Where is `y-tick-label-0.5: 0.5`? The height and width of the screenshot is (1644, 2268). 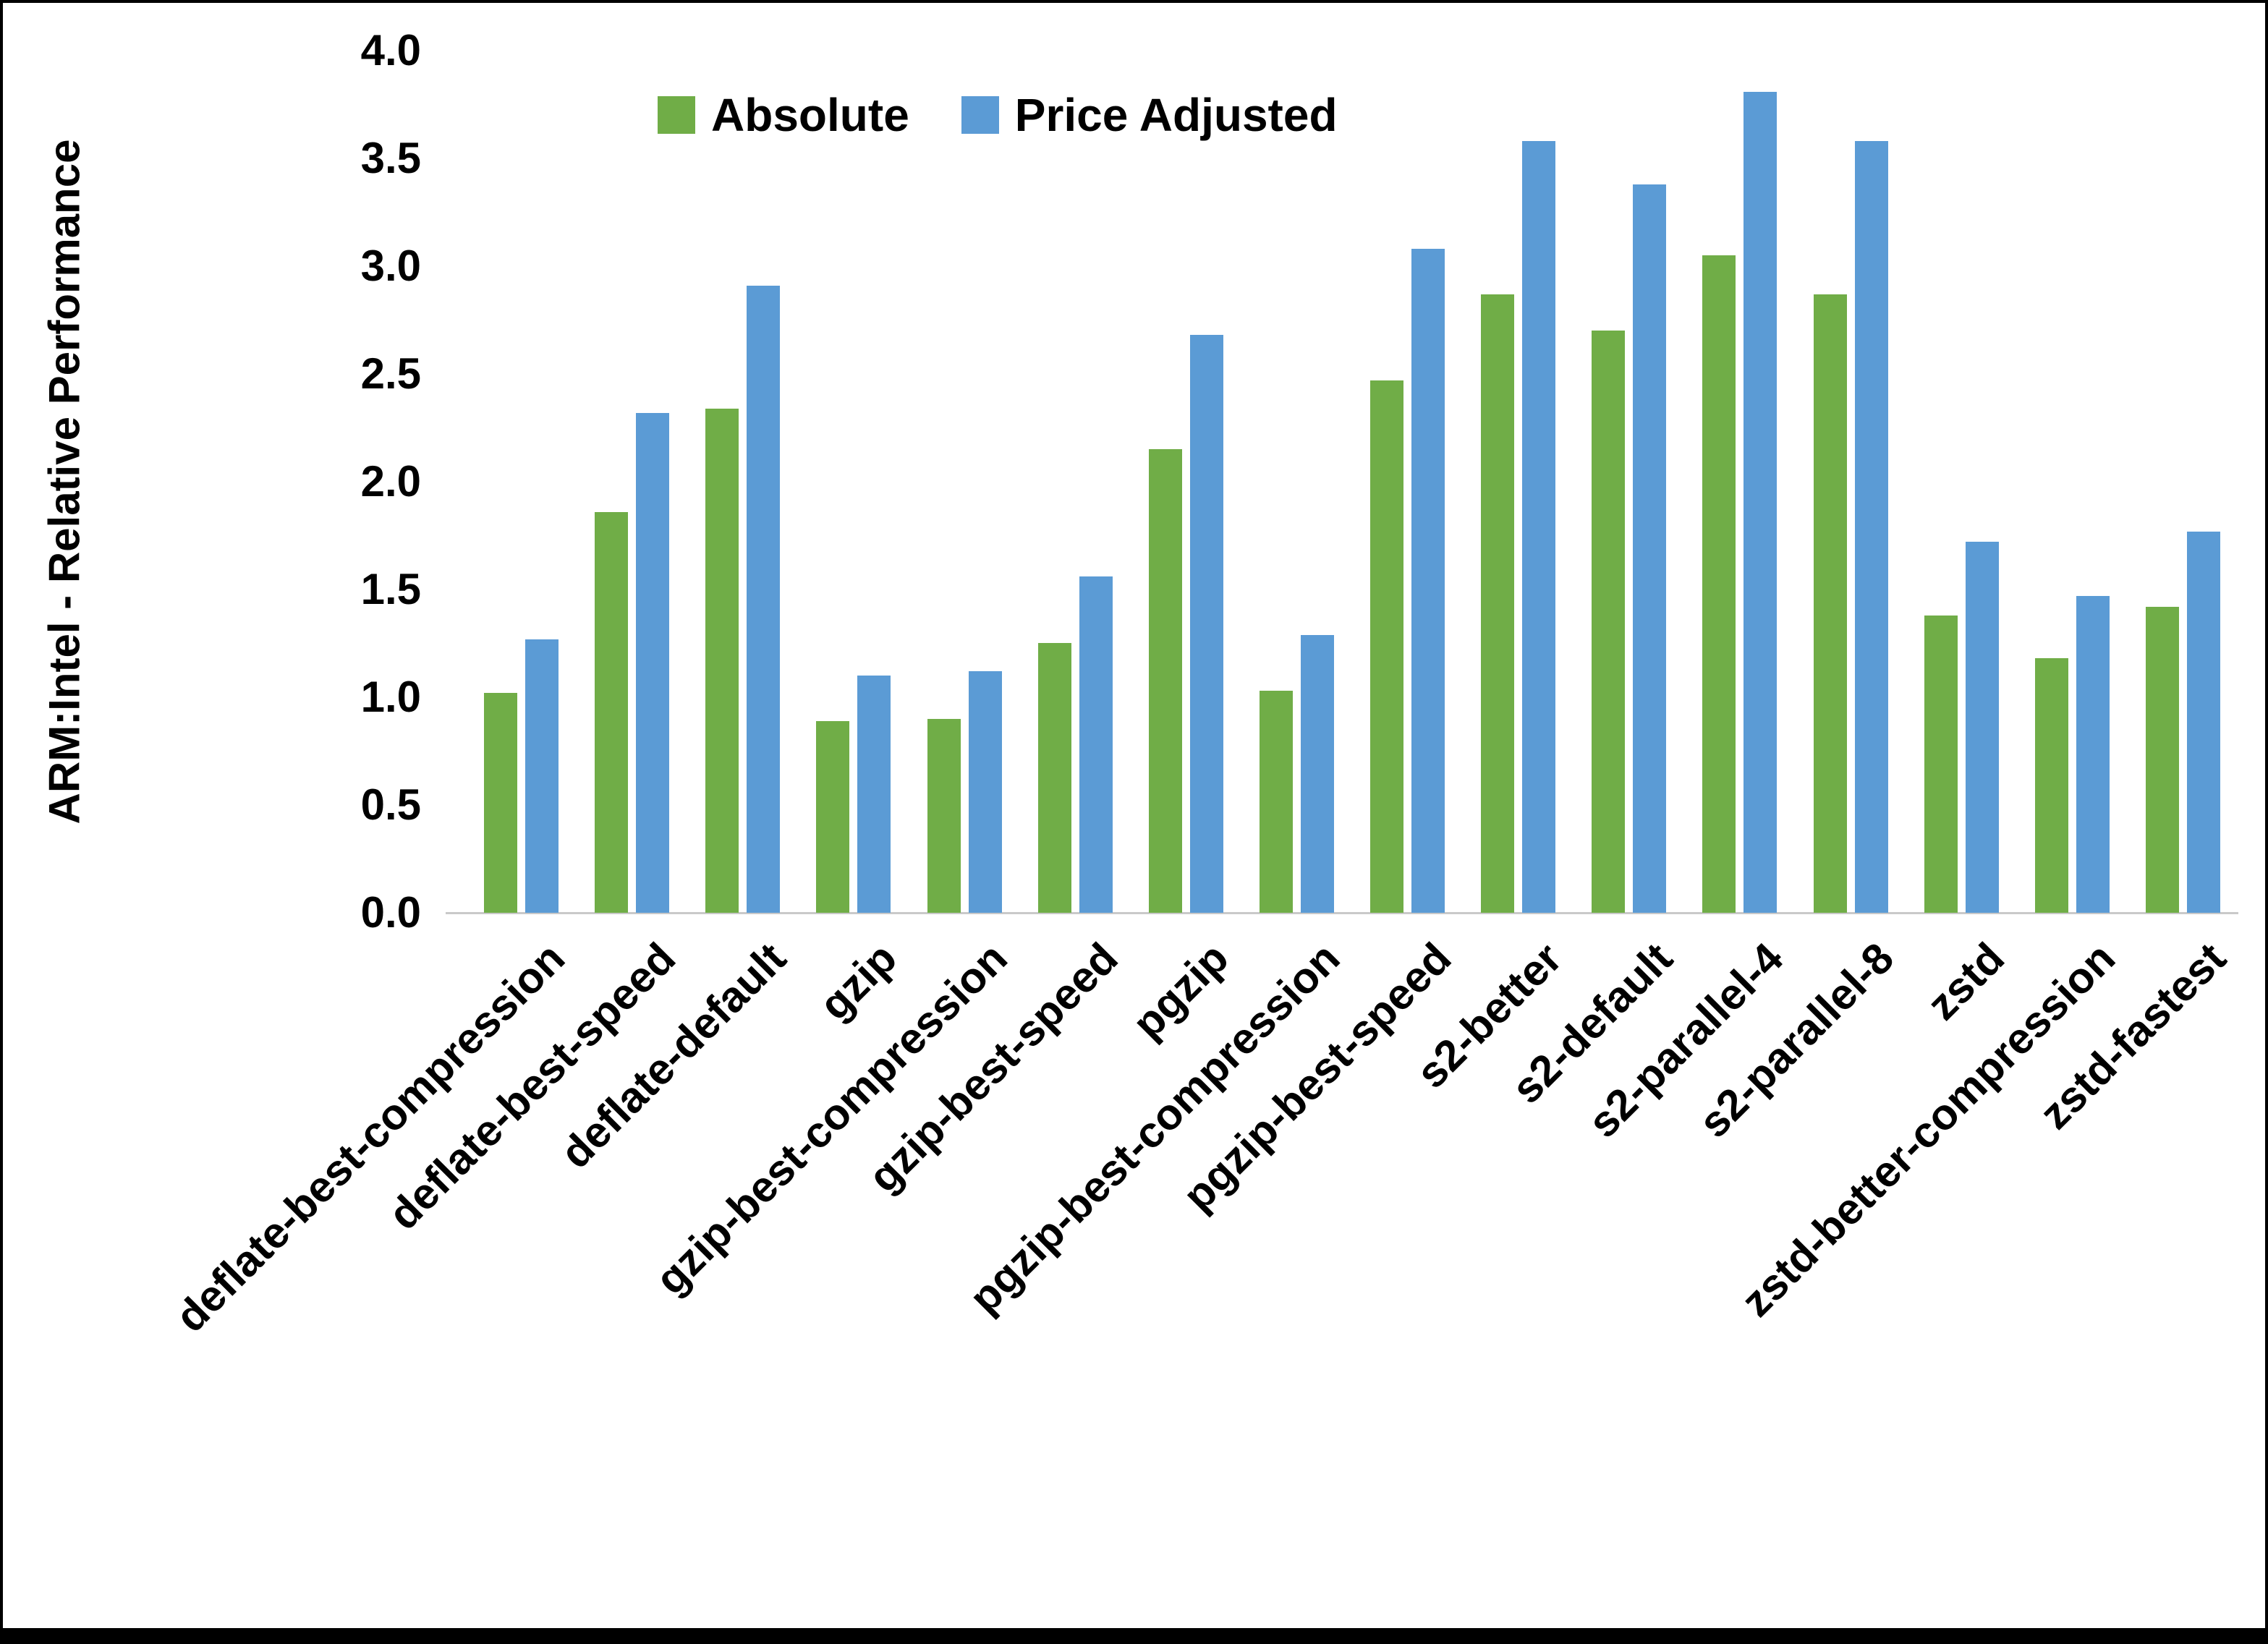
y-tick-label-0.5: 0.5 is located at coordinates (390, 804).